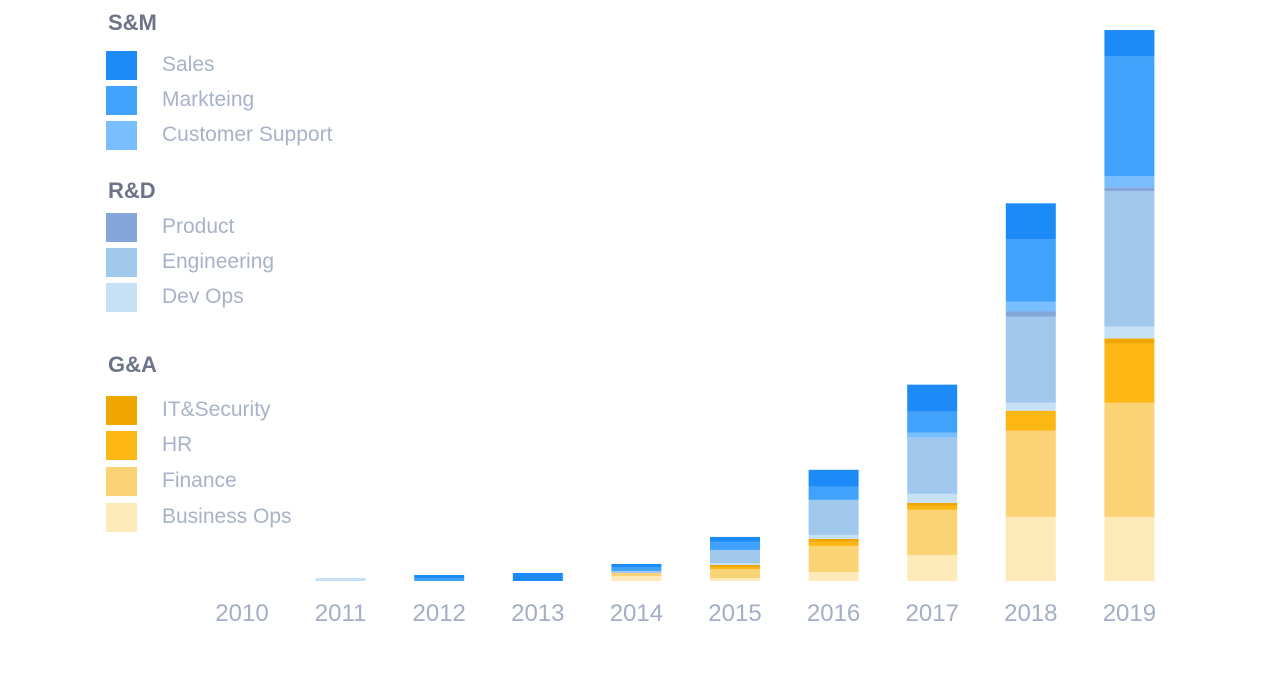 The image size is (1265, 689). I want to click on bar-dev-ops-2019, so click(1129, 332).